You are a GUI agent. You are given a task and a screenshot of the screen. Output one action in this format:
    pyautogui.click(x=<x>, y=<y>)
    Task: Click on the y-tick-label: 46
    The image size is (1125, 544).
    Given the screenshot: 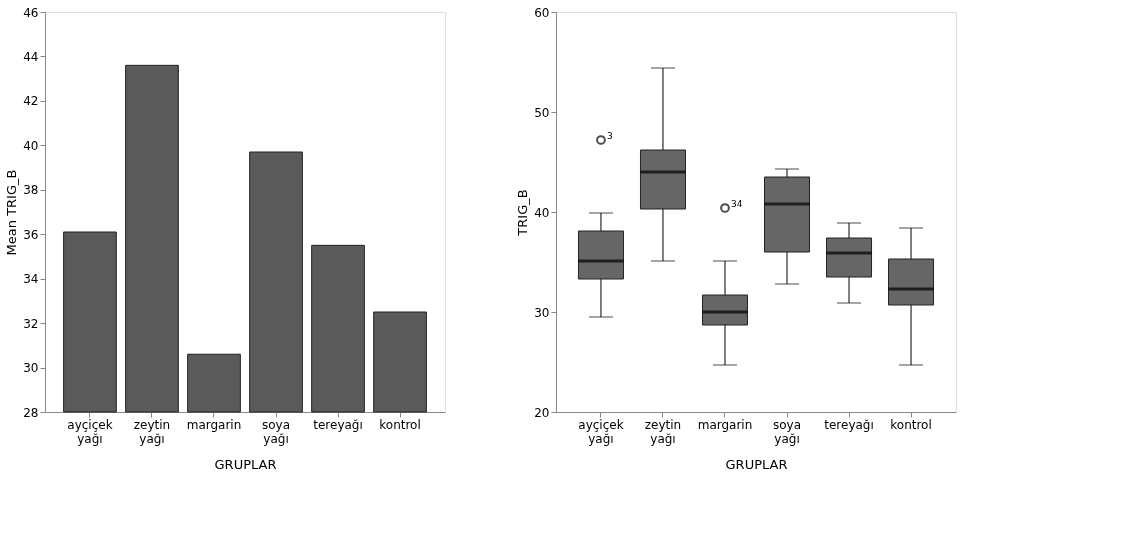 What is the action you would take?
    pyautogui.click(x=31, y=12)
    